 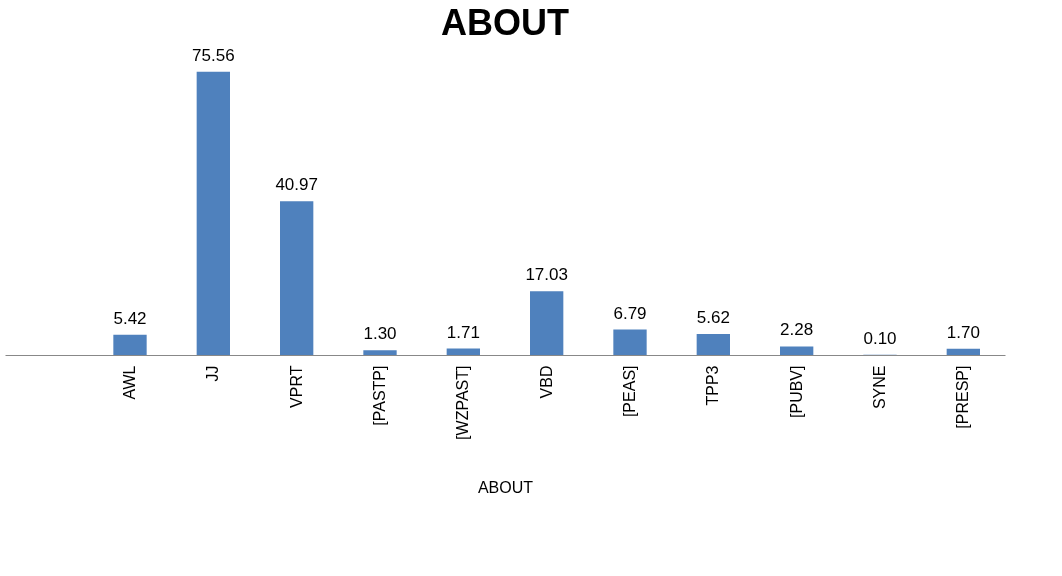 What do you see at coordinates (797, 330) in the screenshot?
I see `data-label: 2.28` at bounding box center [797, 330].